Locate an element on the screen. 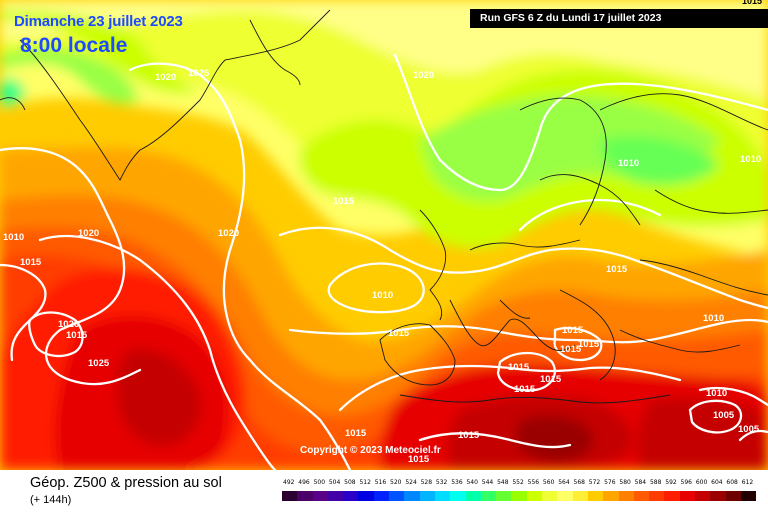 The height and width of the screenshot is (512, 768). run-banner: Run GFS 6 Z du Lundi 17 juillet 2023 is located at coordinates (619, 18).